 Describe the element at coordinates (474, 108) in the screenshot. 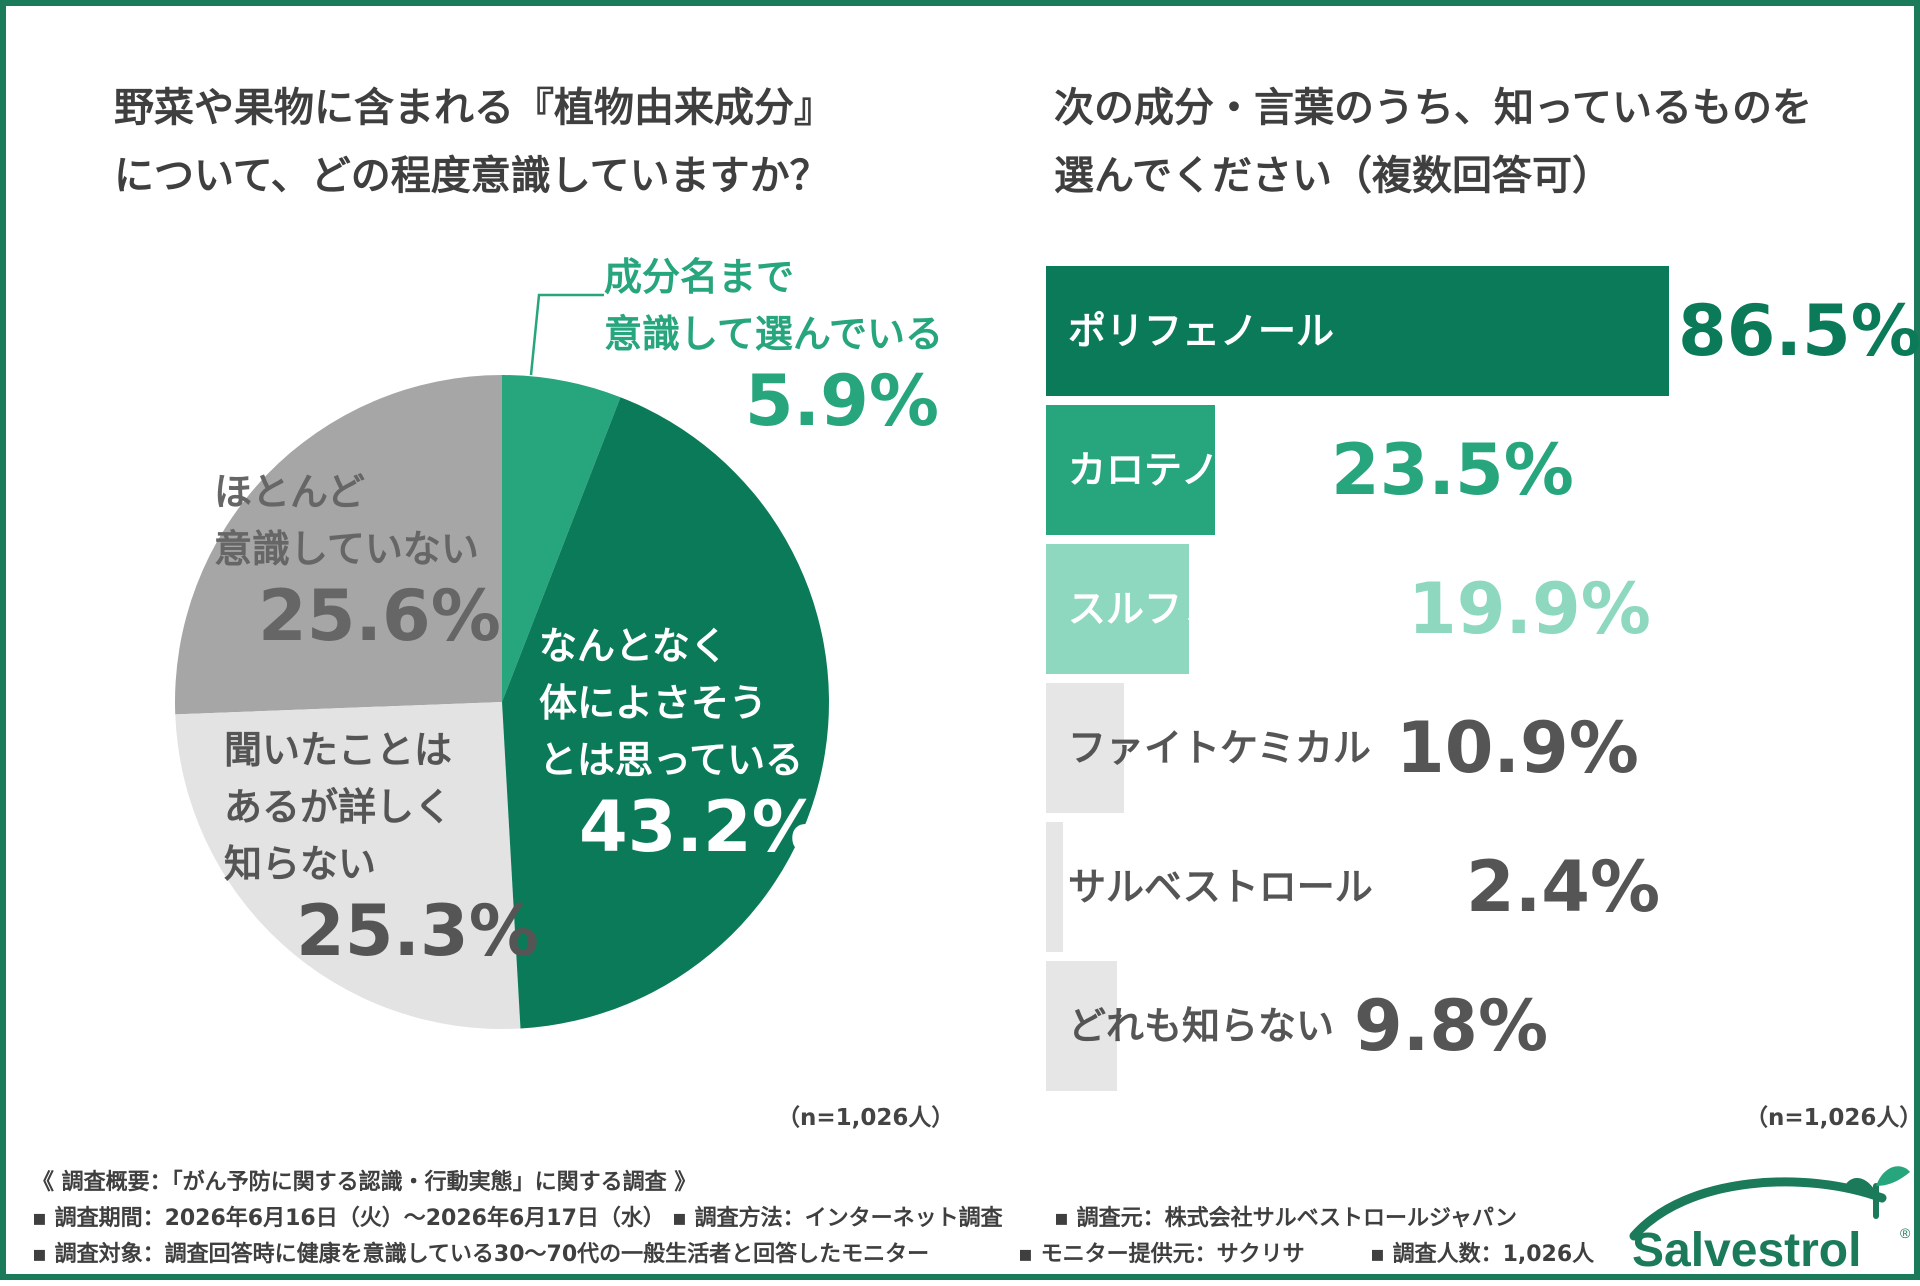

I see `pie-title-line-1: 野菜や果物に含まれる『植物由来成分』` at that location.